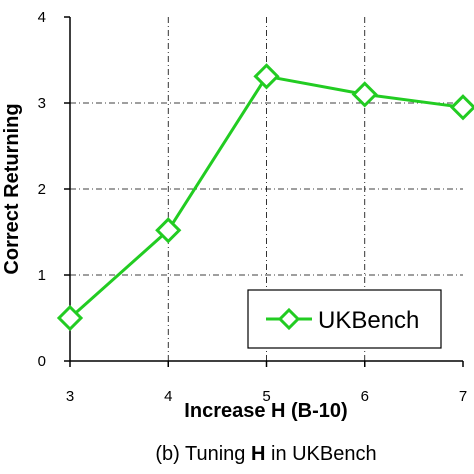 The height and width of the screenshot is (474, 474). I want to click on x-tick-label-7: 7, so click(463, 396).